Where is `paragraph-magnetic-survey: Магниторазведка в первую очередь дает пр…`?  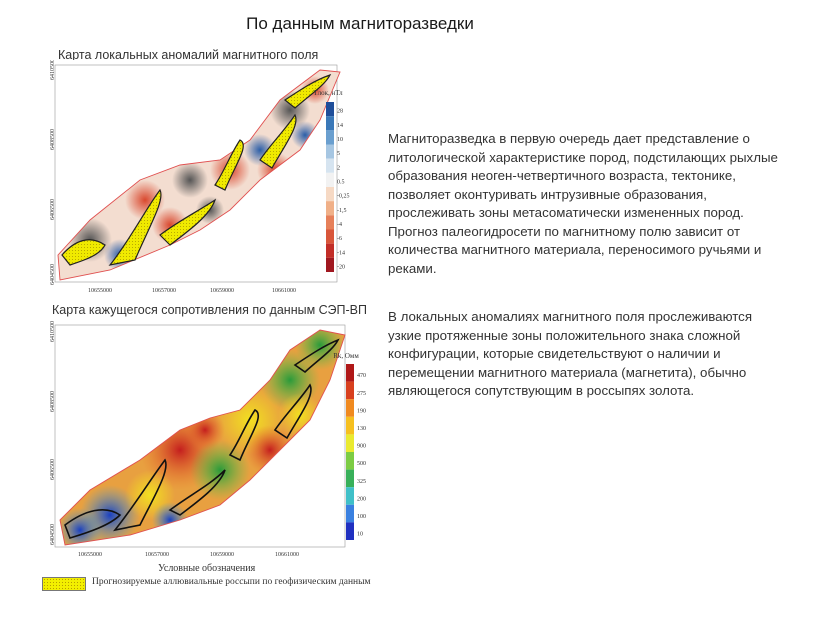
paragraph-magnetic-survey: Магниторазведка в первую очередь дает пр… is located at coordinates (583, 203).